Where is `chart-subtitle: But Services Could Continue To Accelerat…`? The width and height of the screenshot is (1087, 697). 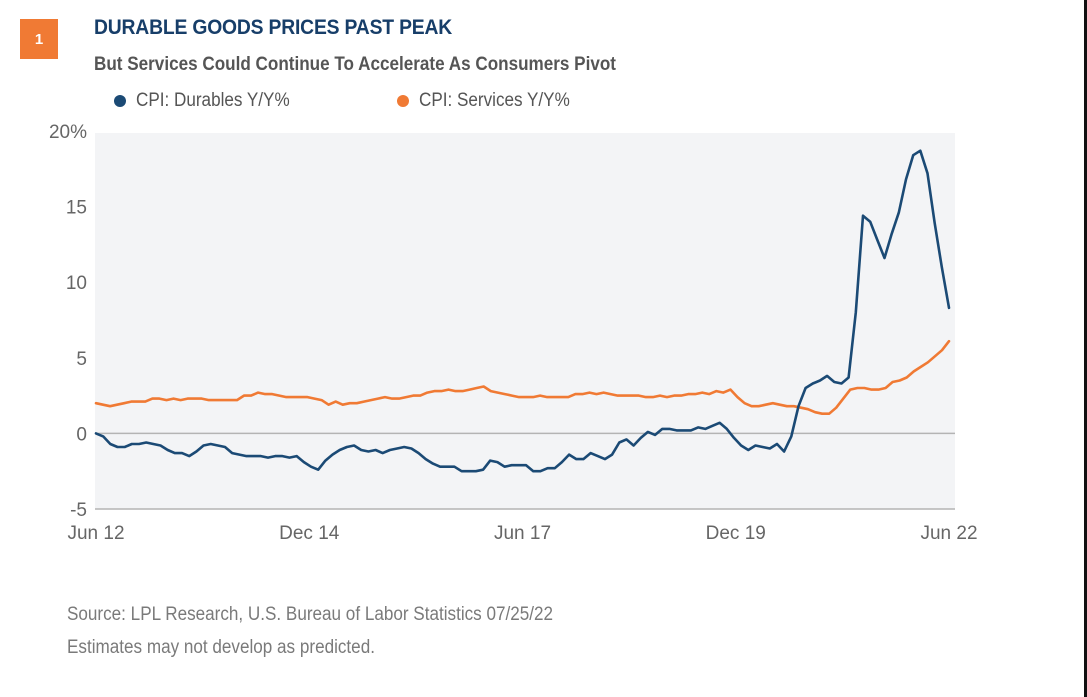 chart-subtitle: But Services Could Continue To Accelerat… is located at coordinates (355, 64).